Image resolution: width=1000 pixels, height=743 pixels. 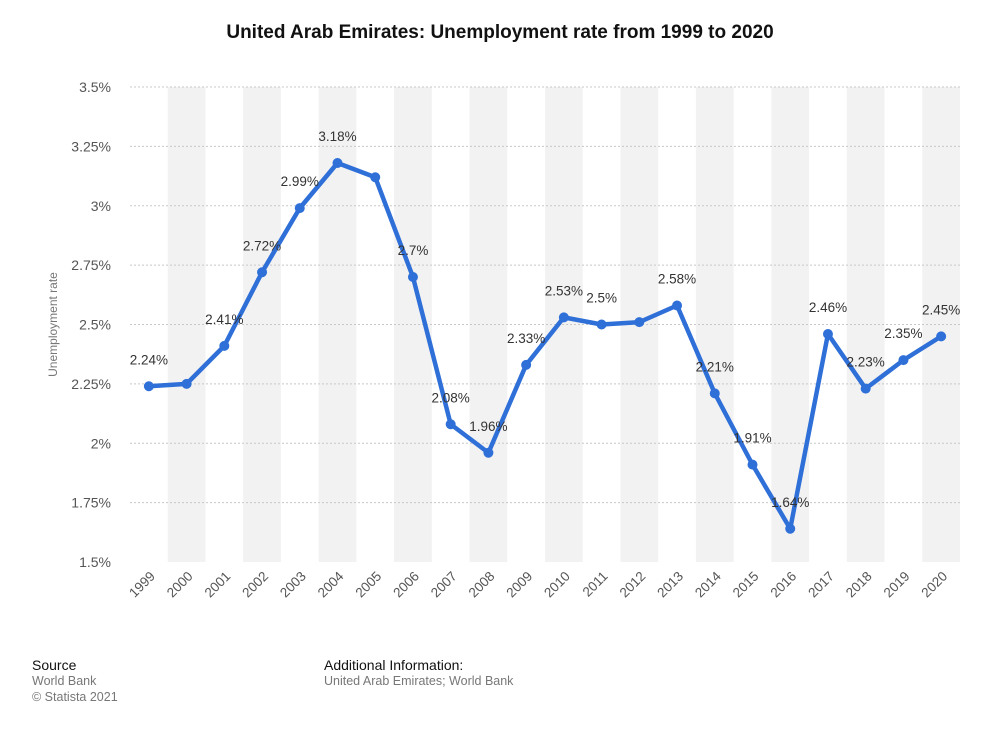 What do you see at coordinates (180, 585) in the screenshot?
I see `x-tick-label: 2000` at bounding box center [180, 585].